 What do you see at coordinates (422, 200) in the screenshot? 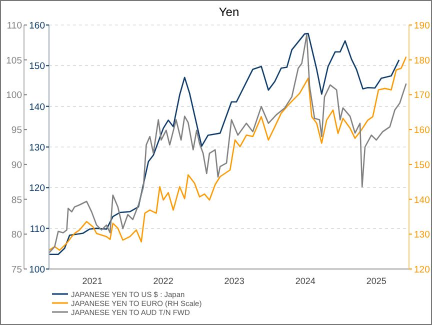
I see `y2-tick-label: 140` at bounding box center [422, 200].